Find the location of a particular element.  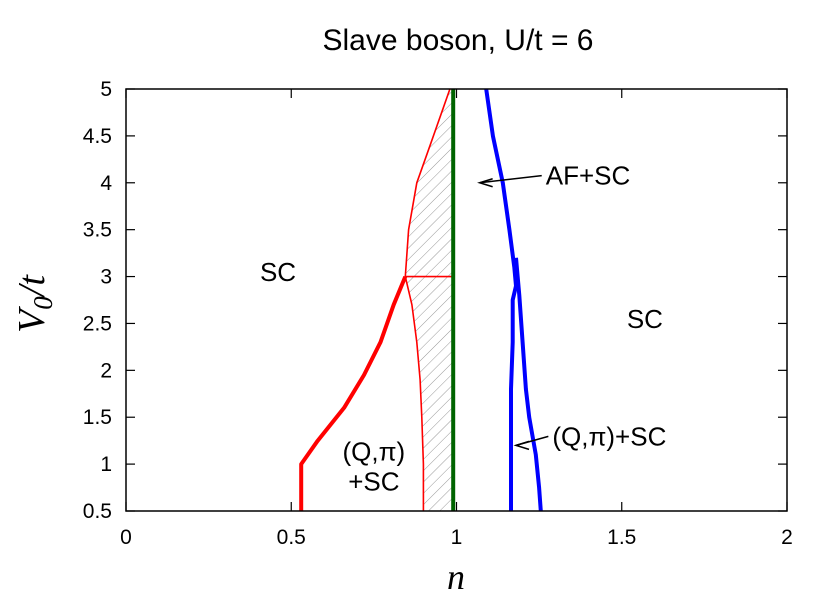

region-label-line: (Q,π) is located at coordinates (374, 451).